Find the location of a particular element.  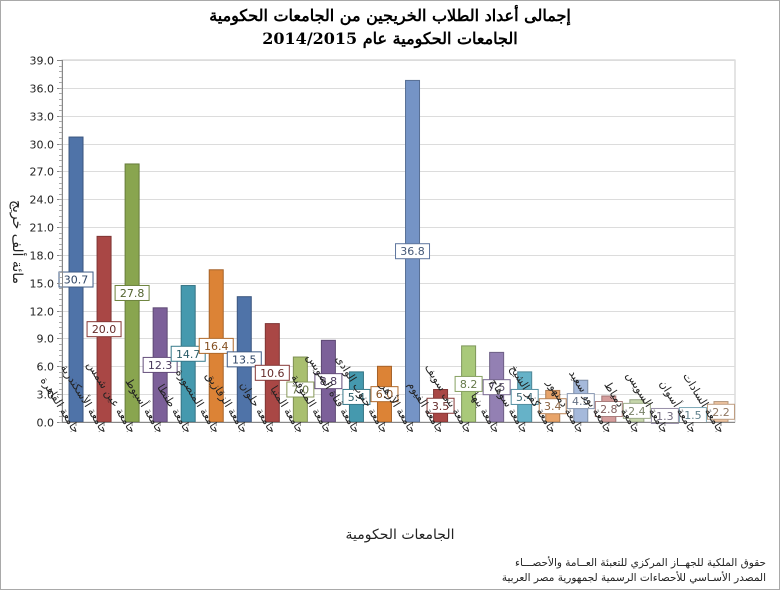

data-label: 8.8 is located at coordinates (329, 381).